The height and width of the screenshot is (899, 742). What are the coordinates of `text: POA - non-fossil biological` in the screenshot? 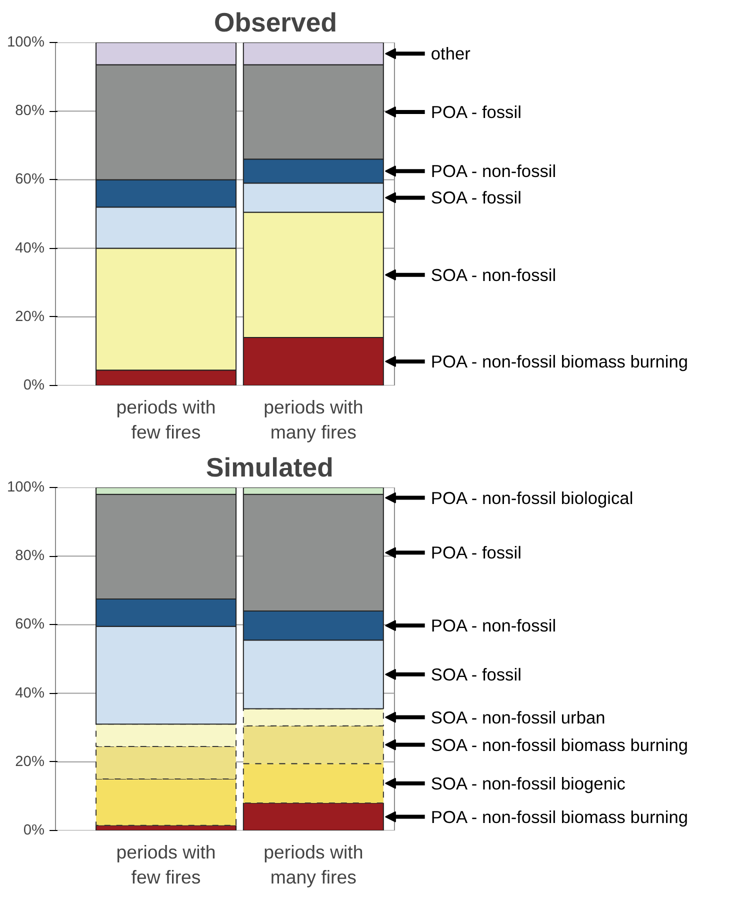 It's located at (532, 498).